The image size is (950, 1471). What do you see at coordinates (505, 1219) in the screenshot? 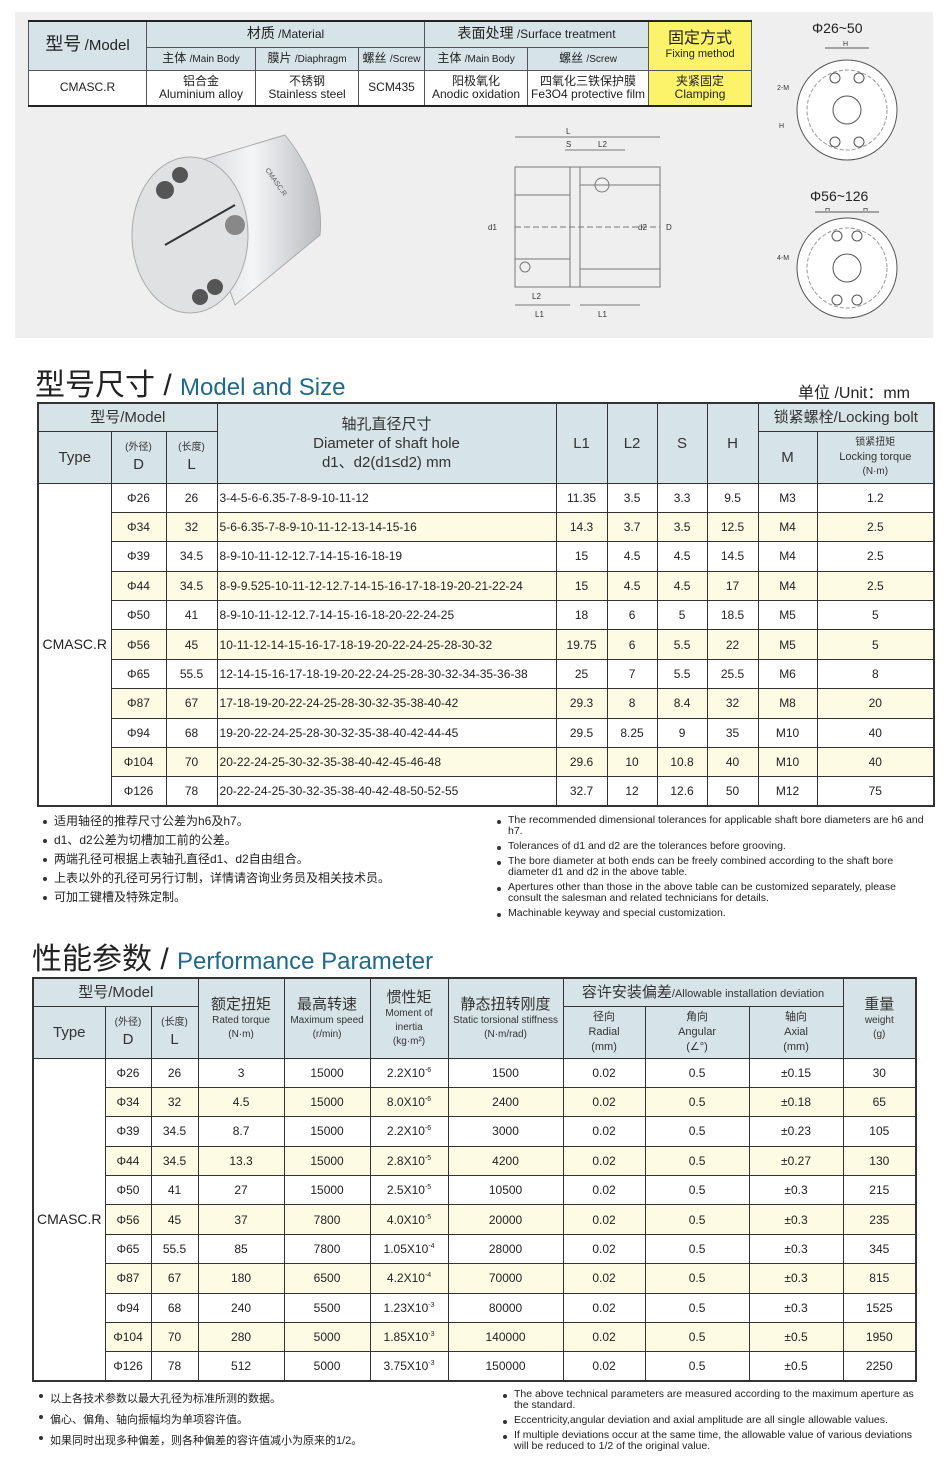
I see `stiffness-cell: 20000` at bounding box center [505, 1219].